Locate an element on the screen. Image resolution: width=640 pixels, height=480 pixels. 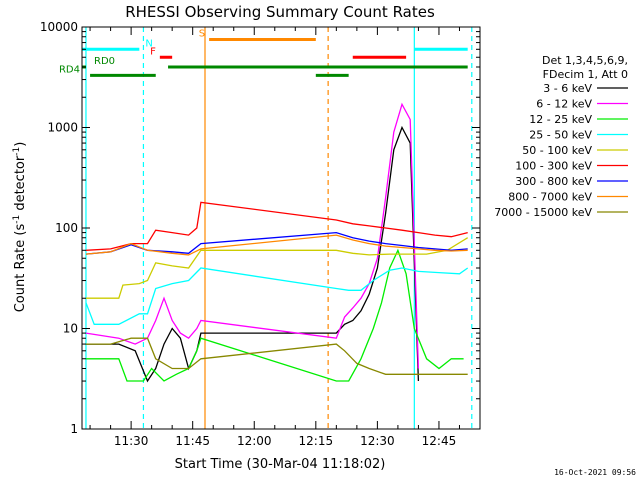
legend-label-5: 100 - 300 keV is located at coordinates (553, 166).